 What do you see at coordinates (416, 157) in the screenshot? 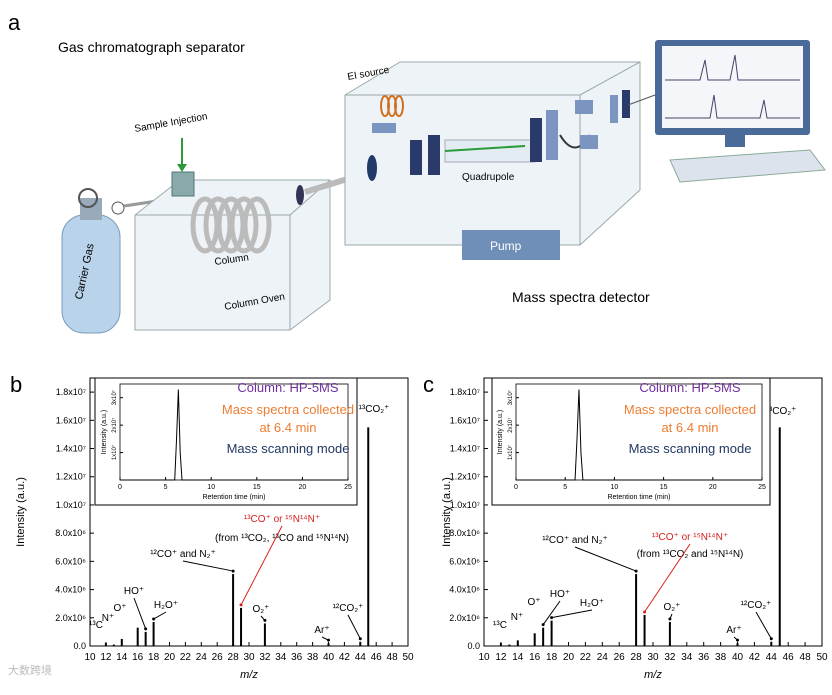
I see `electrode` at bounding box center [416, 157].